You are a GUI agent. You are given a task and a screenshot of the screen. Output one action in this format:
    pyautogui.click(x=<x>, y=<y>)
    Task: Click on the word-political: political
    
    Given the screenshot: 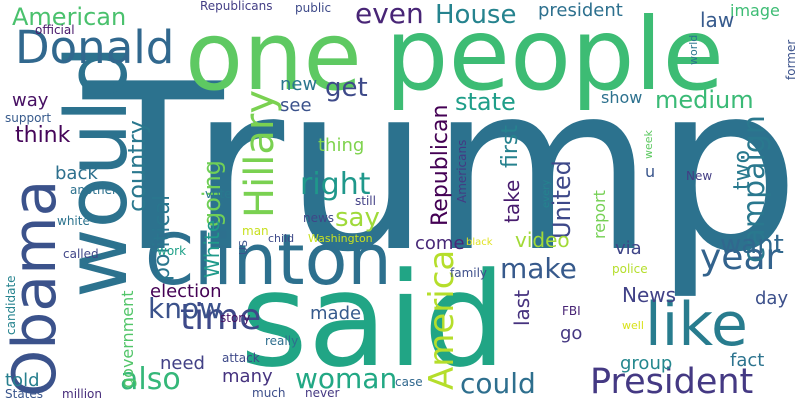 What is the action you would take?
    pyautogui.click(x=162, y=237)
    